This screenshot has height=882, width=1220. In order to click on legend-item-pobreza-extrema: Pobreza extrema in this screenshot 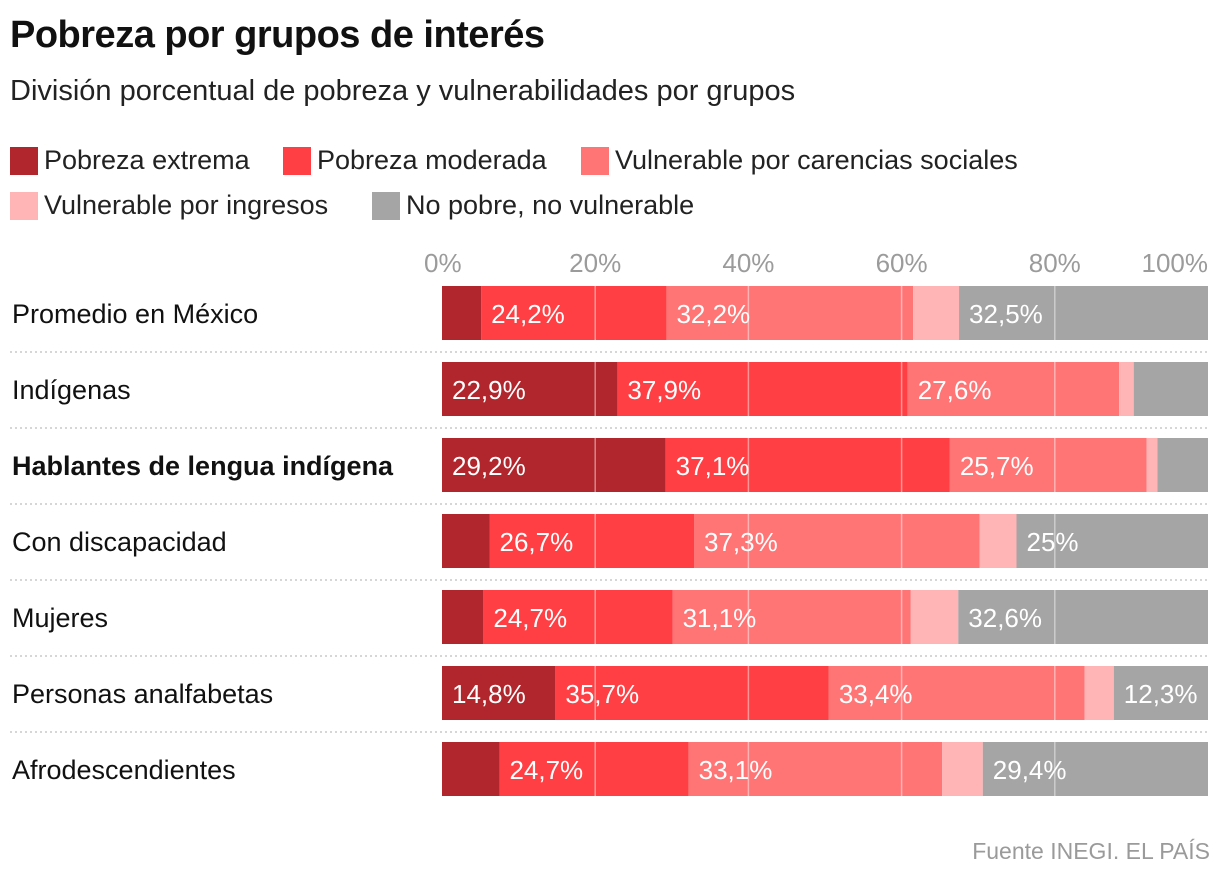, I will do `click(130, 160)`.